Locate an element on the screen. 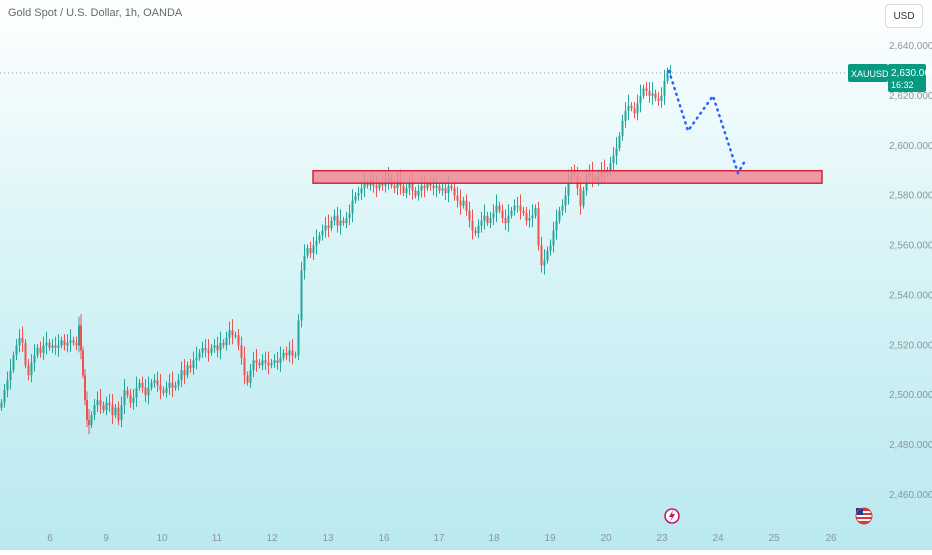  time-axis: 6 9 10 11 12 13 16 17 18 19 20 23 24 25 26 is located at coordinates (442, 538).